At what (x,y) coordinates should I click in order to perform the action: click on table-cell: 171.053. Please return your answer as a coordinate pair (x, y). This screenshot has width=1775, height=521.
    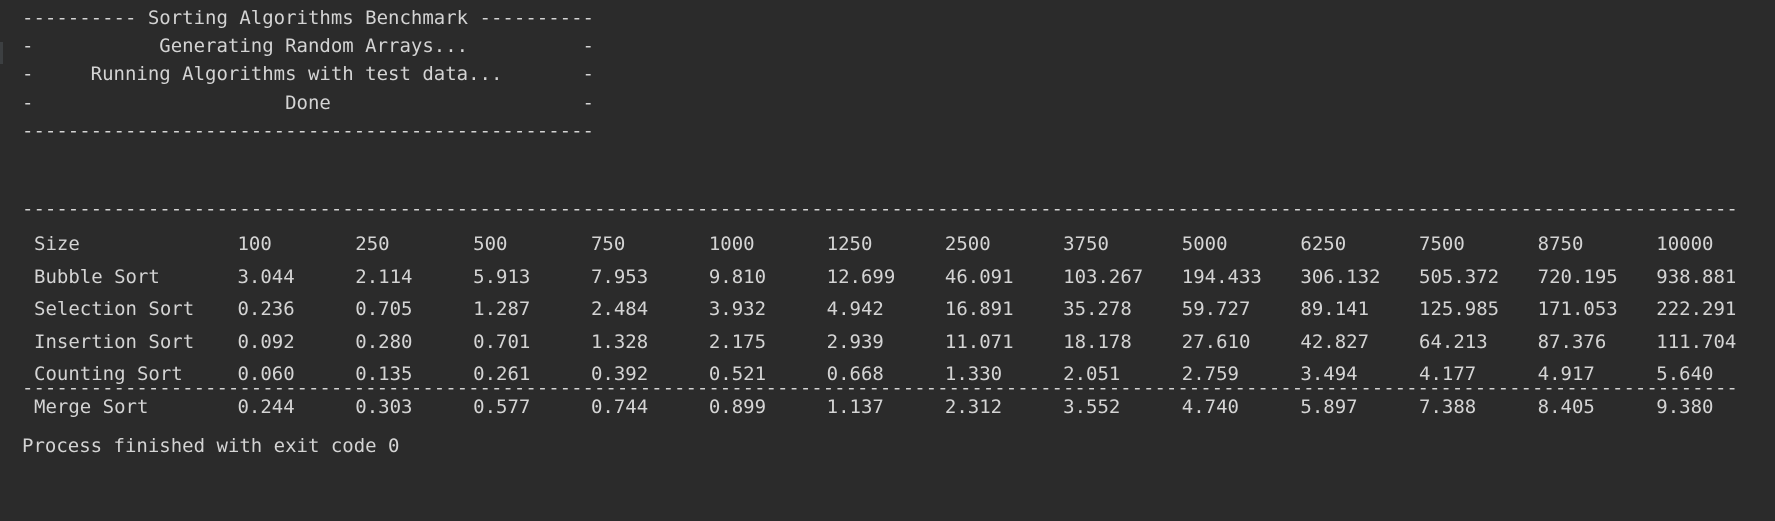
    Looking at the image, I should click on (1577, 309).